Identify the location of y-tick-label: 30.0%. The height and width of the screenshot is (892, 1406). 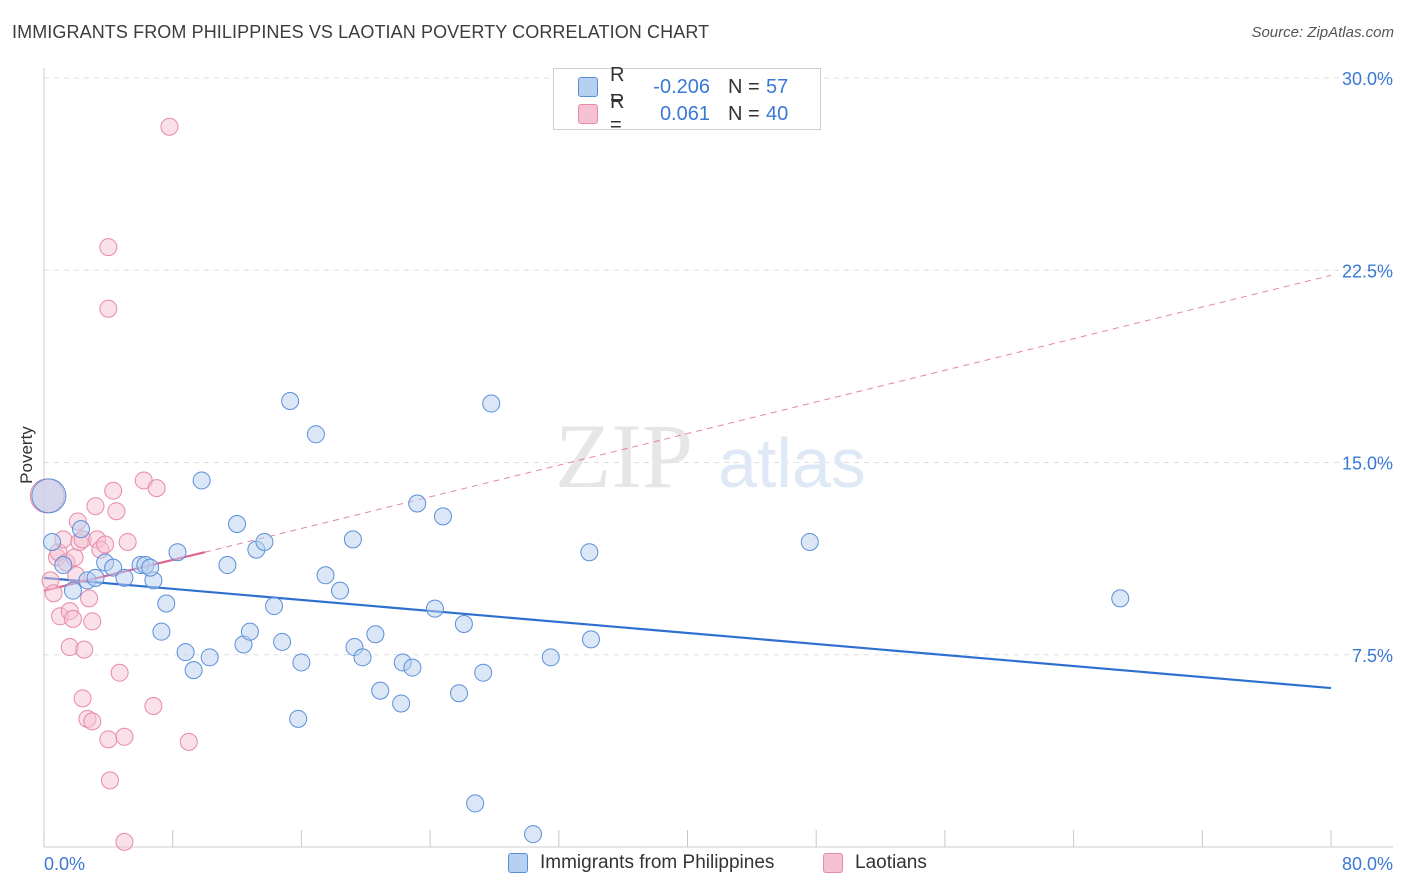
(1367, 79).